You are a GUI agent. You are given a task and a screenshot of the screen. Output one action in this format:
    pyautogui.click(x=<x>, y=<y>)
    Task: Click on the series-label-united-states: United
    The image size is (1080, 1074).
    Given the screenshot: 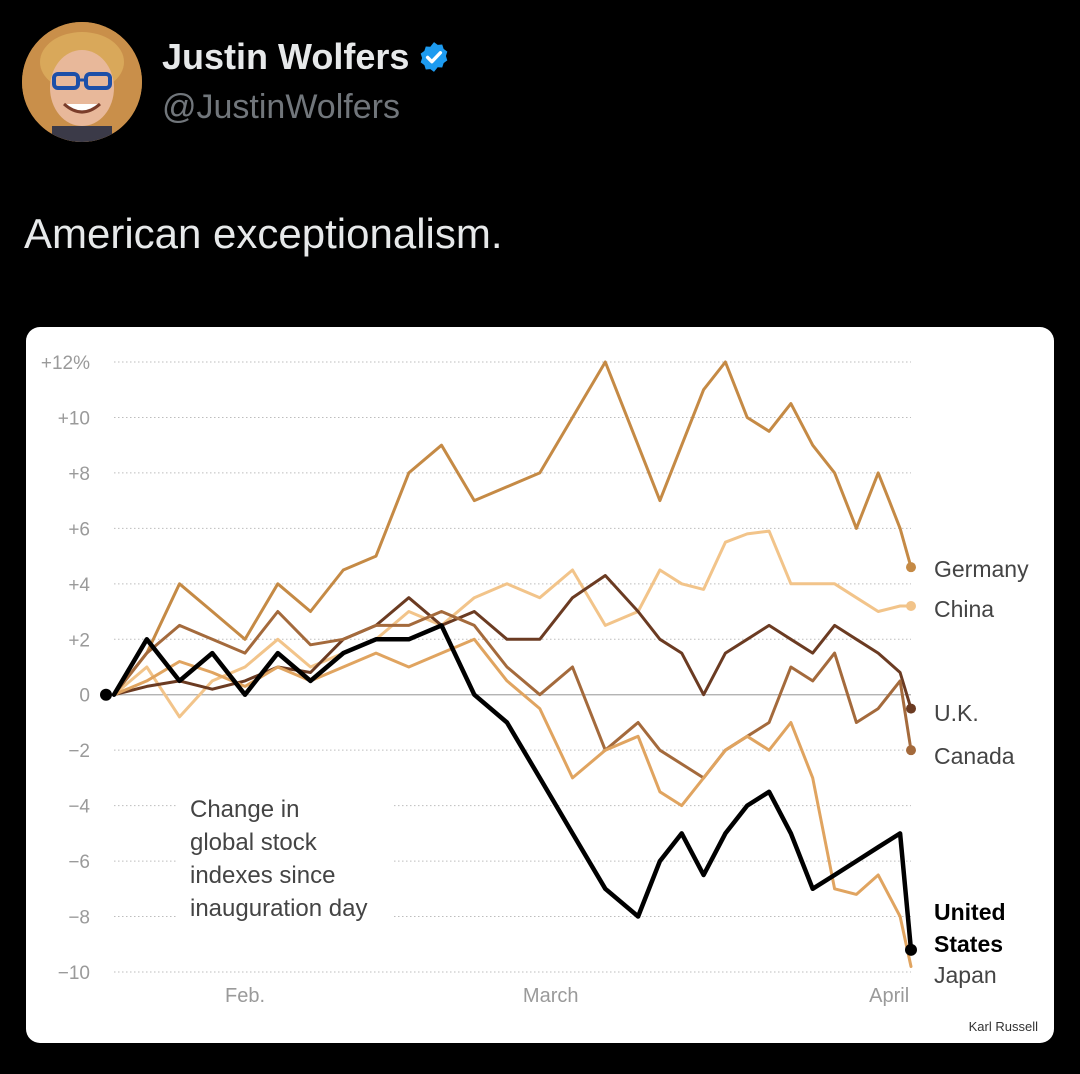 What is the action you would take?
    pyautogui.click(x=970, y=912)
    